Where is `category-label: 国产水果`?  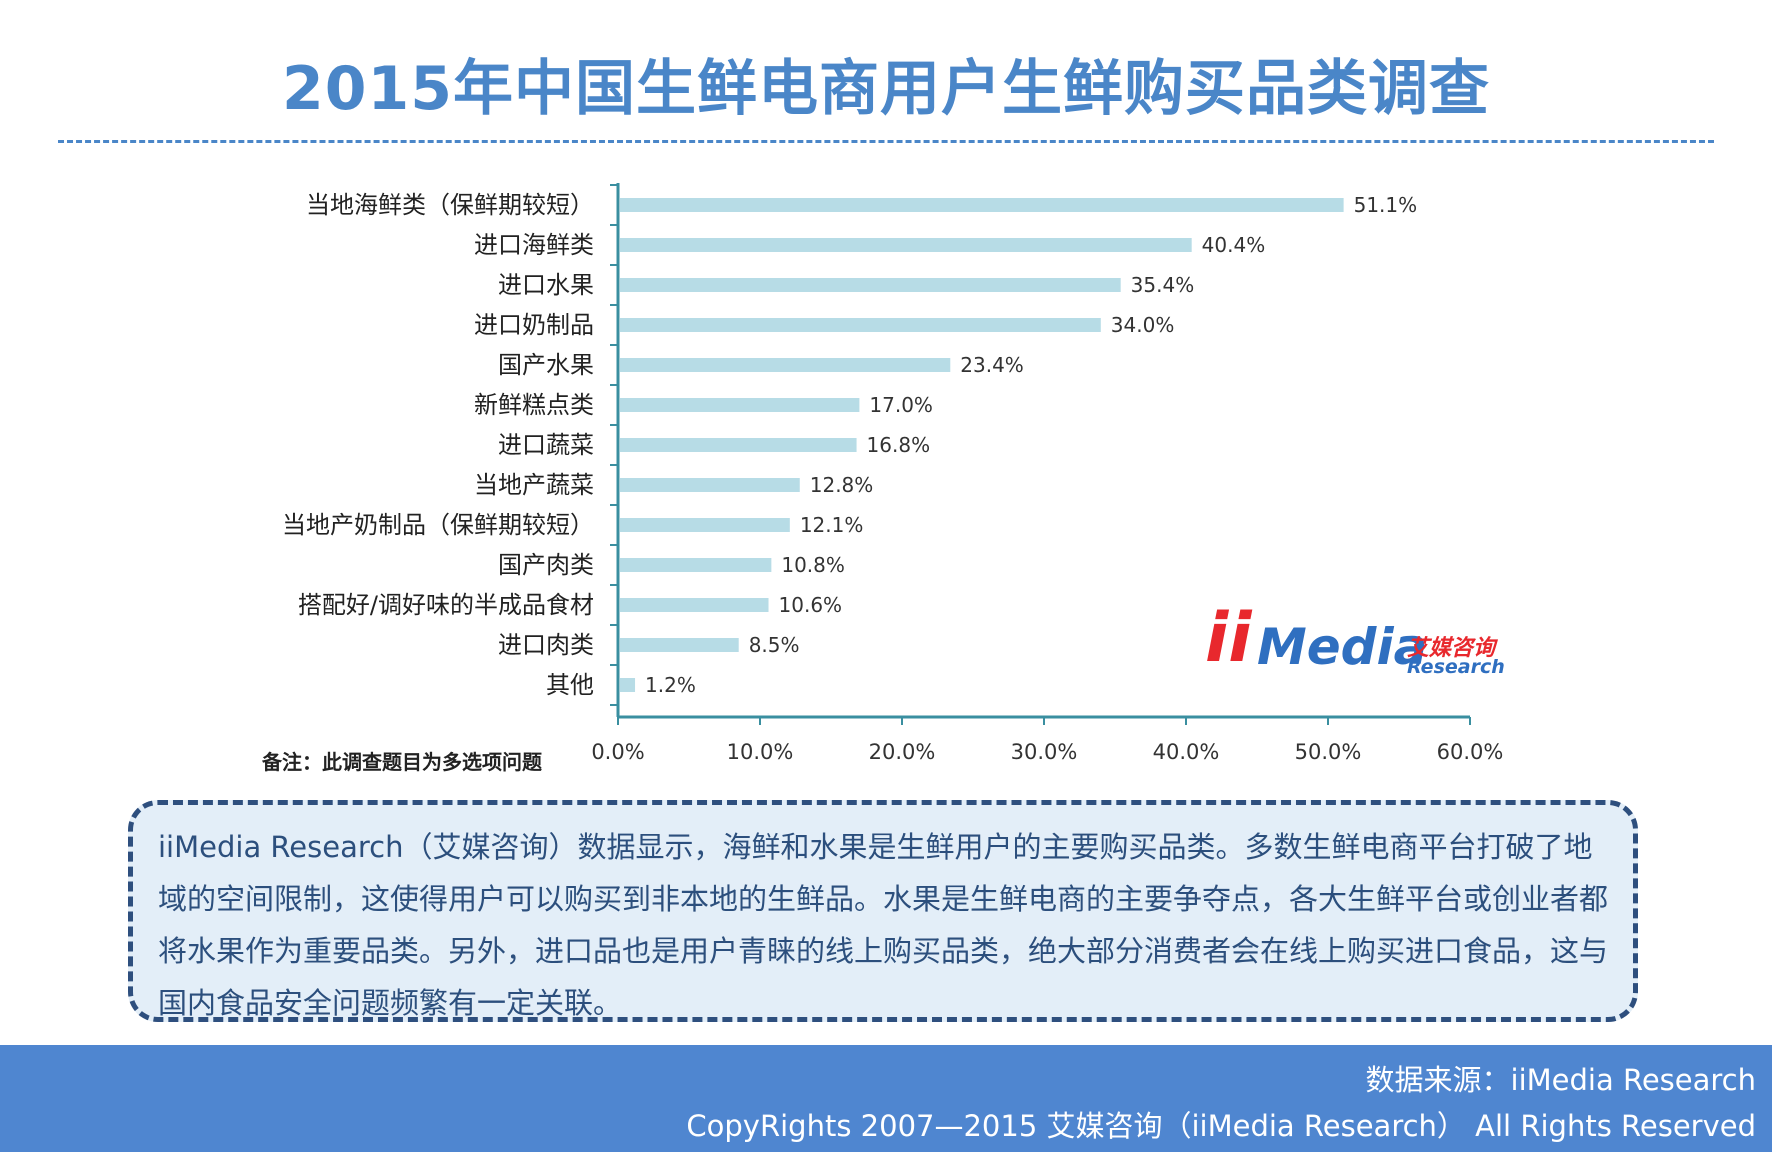
category-label: 国产水果 is located at coordinates (546, 365).